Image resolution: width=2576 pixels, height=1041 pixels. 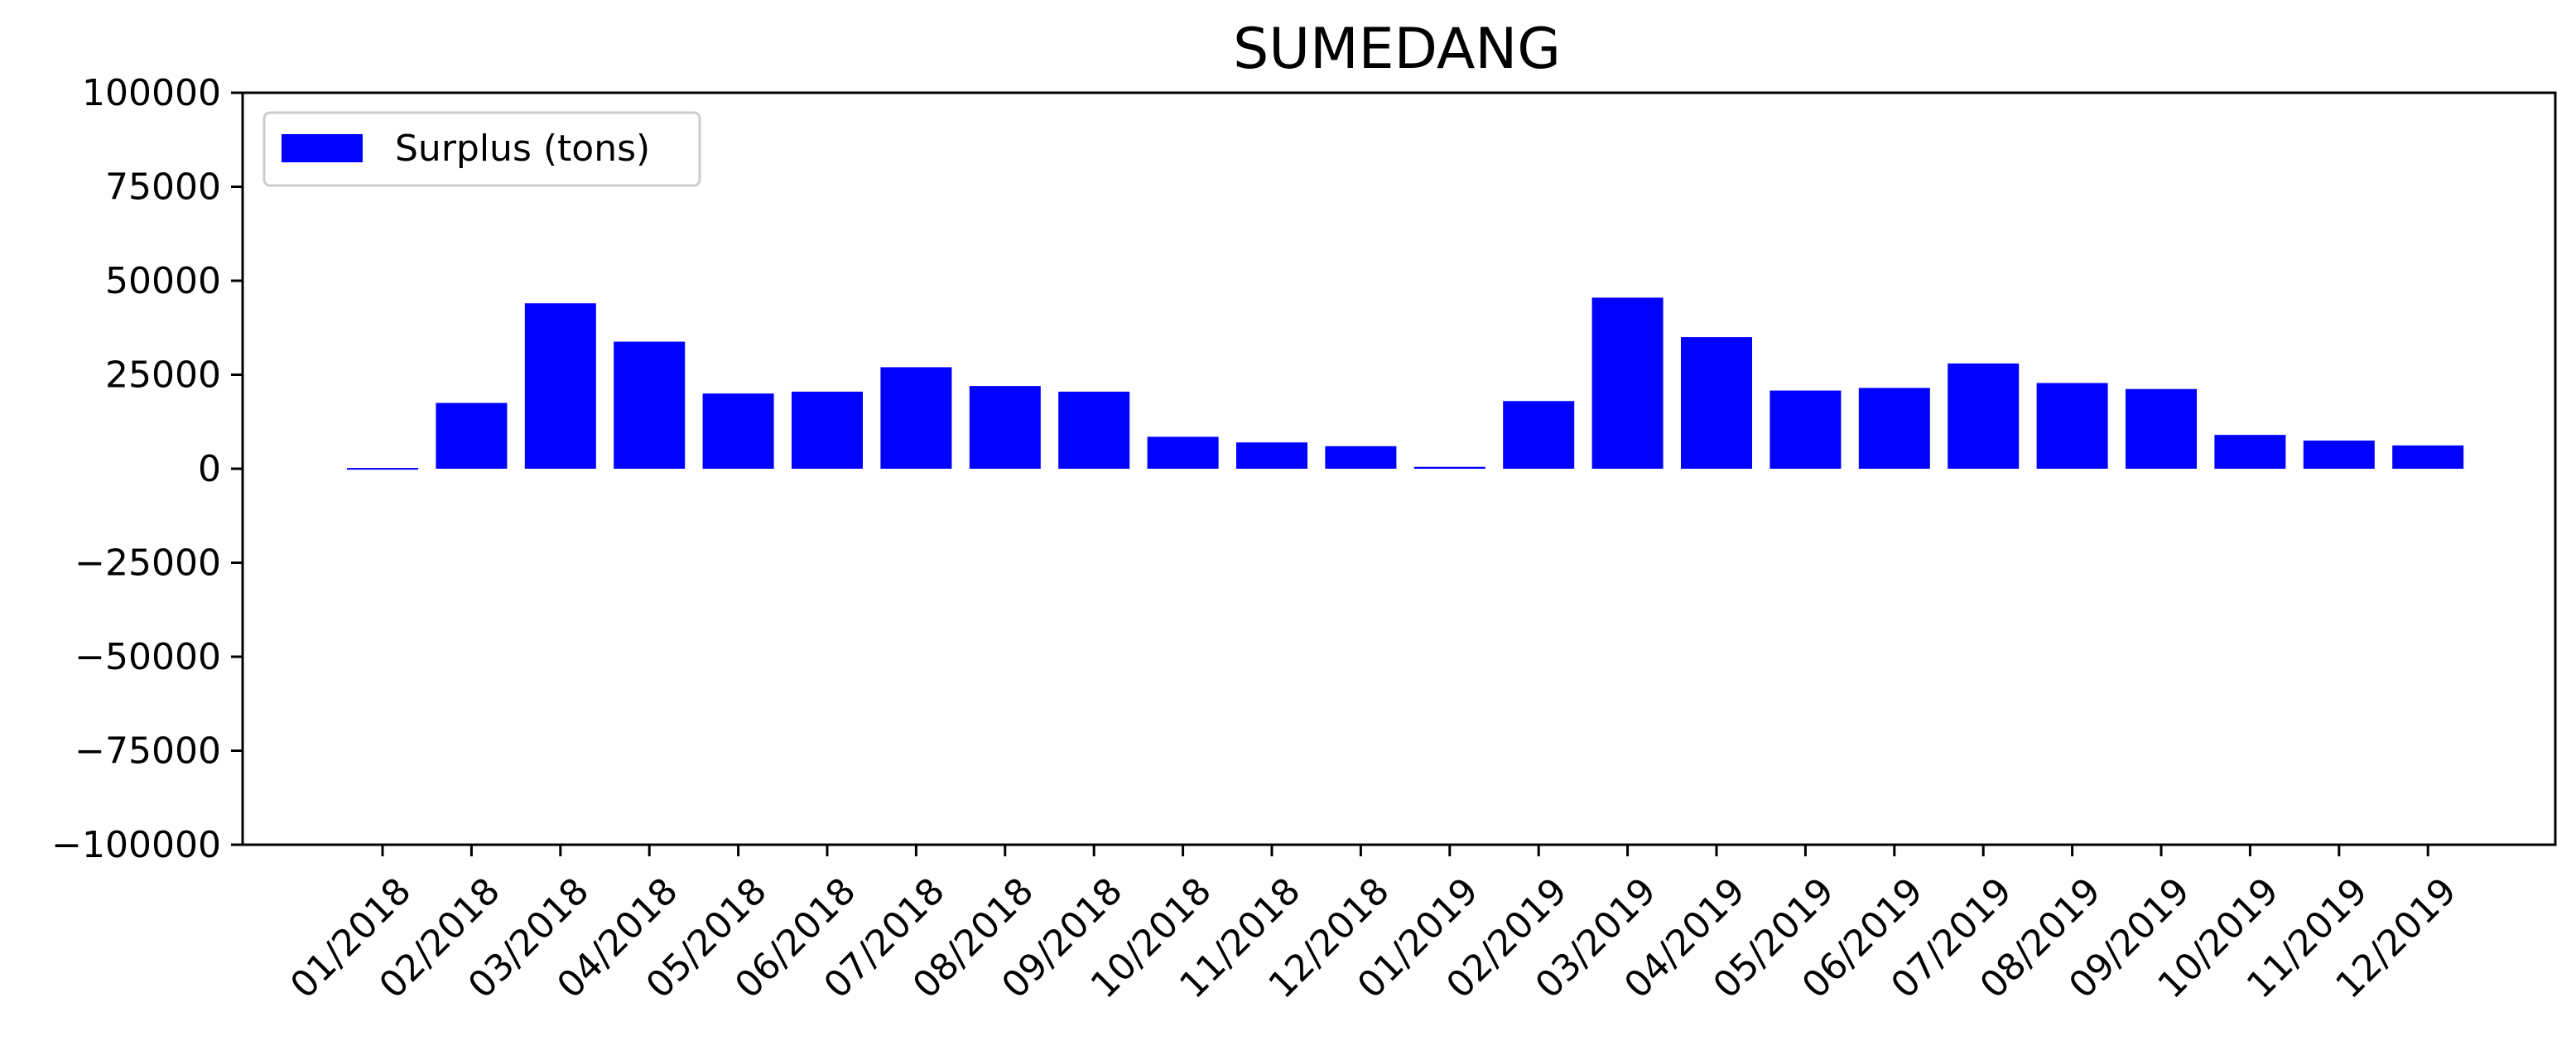 I want to click on y-tick-label: 25000, so click(x=163, y=375).